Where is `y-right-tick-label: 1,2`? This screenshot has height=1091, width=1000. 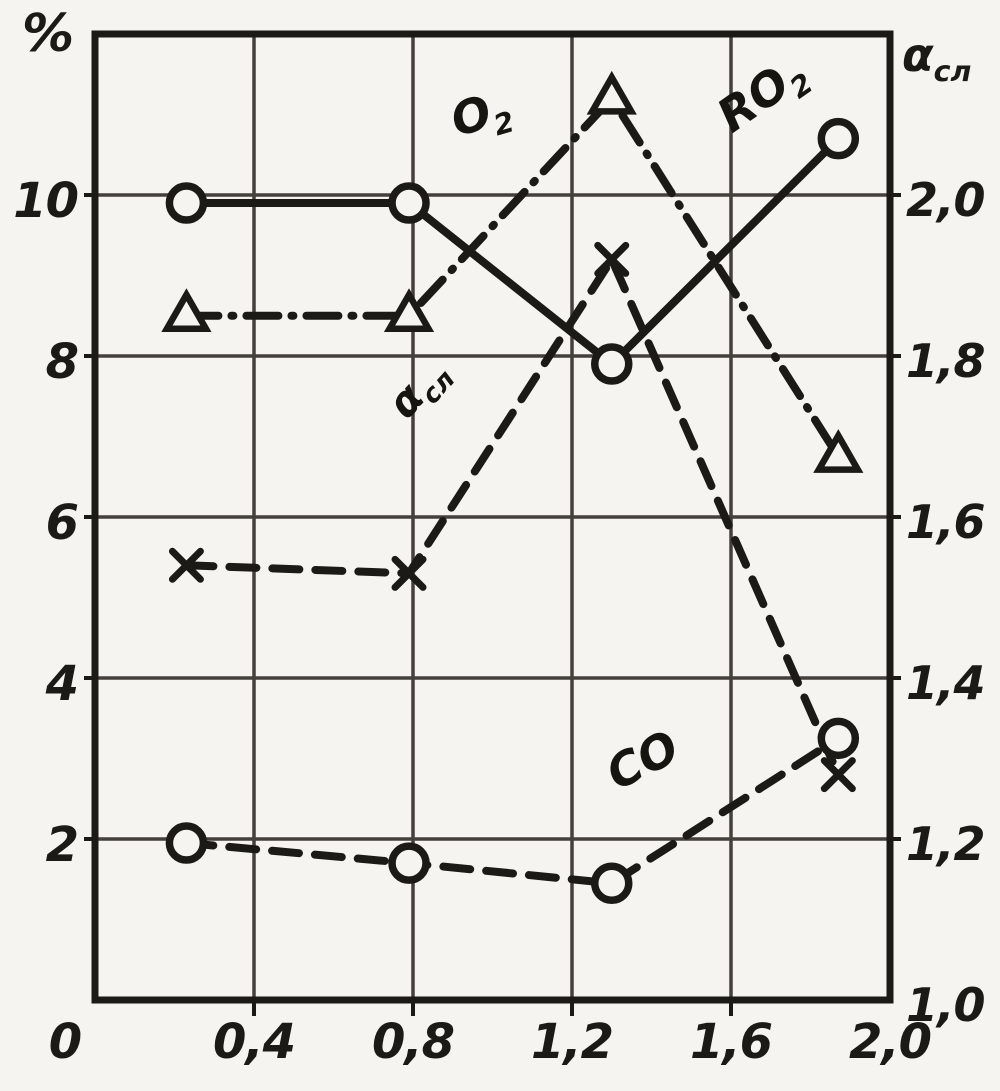 y-right-tick-label: 1,2 is located at coordinates (945, 844).